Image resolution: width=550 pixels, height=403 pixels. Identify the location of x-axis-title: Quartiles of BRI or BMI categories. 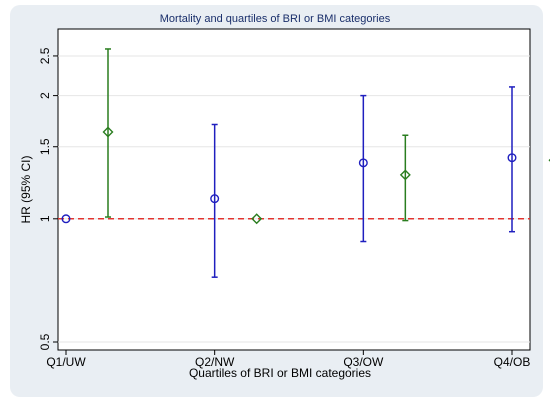
(280, 373).